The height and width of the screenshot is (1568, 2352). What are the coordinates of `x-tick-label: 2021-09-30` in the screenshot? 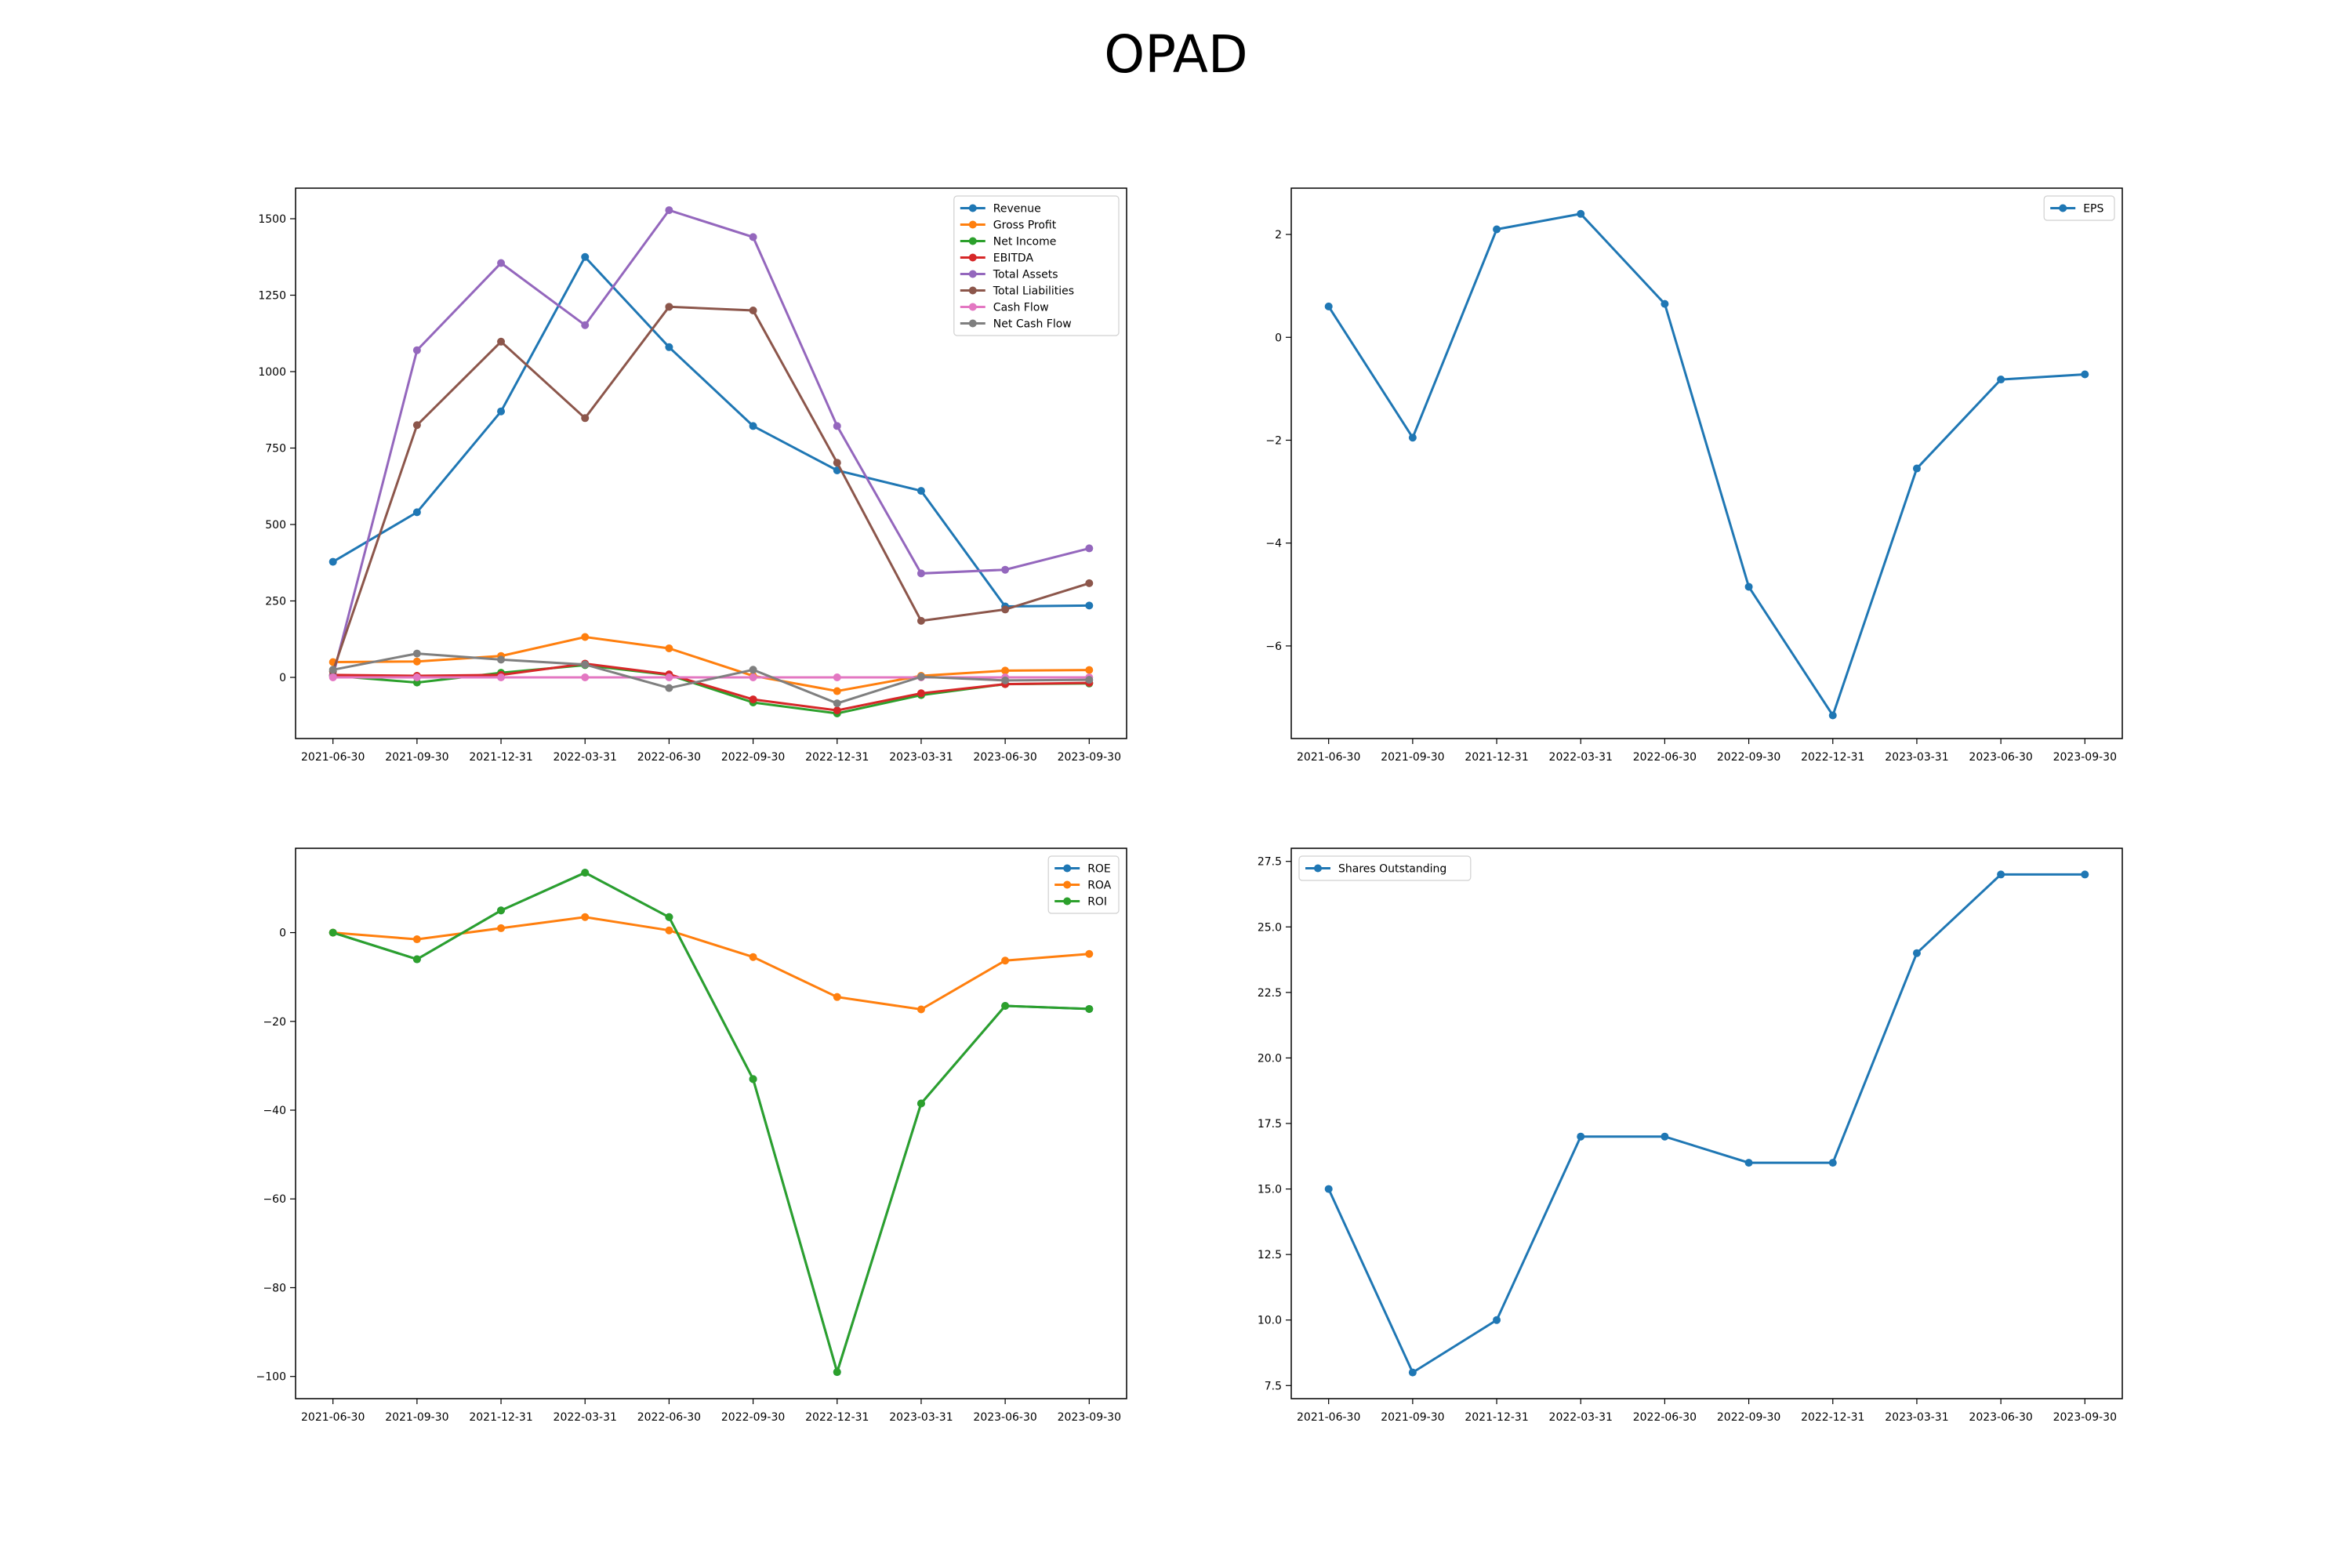 It's located at (1412, 1417).